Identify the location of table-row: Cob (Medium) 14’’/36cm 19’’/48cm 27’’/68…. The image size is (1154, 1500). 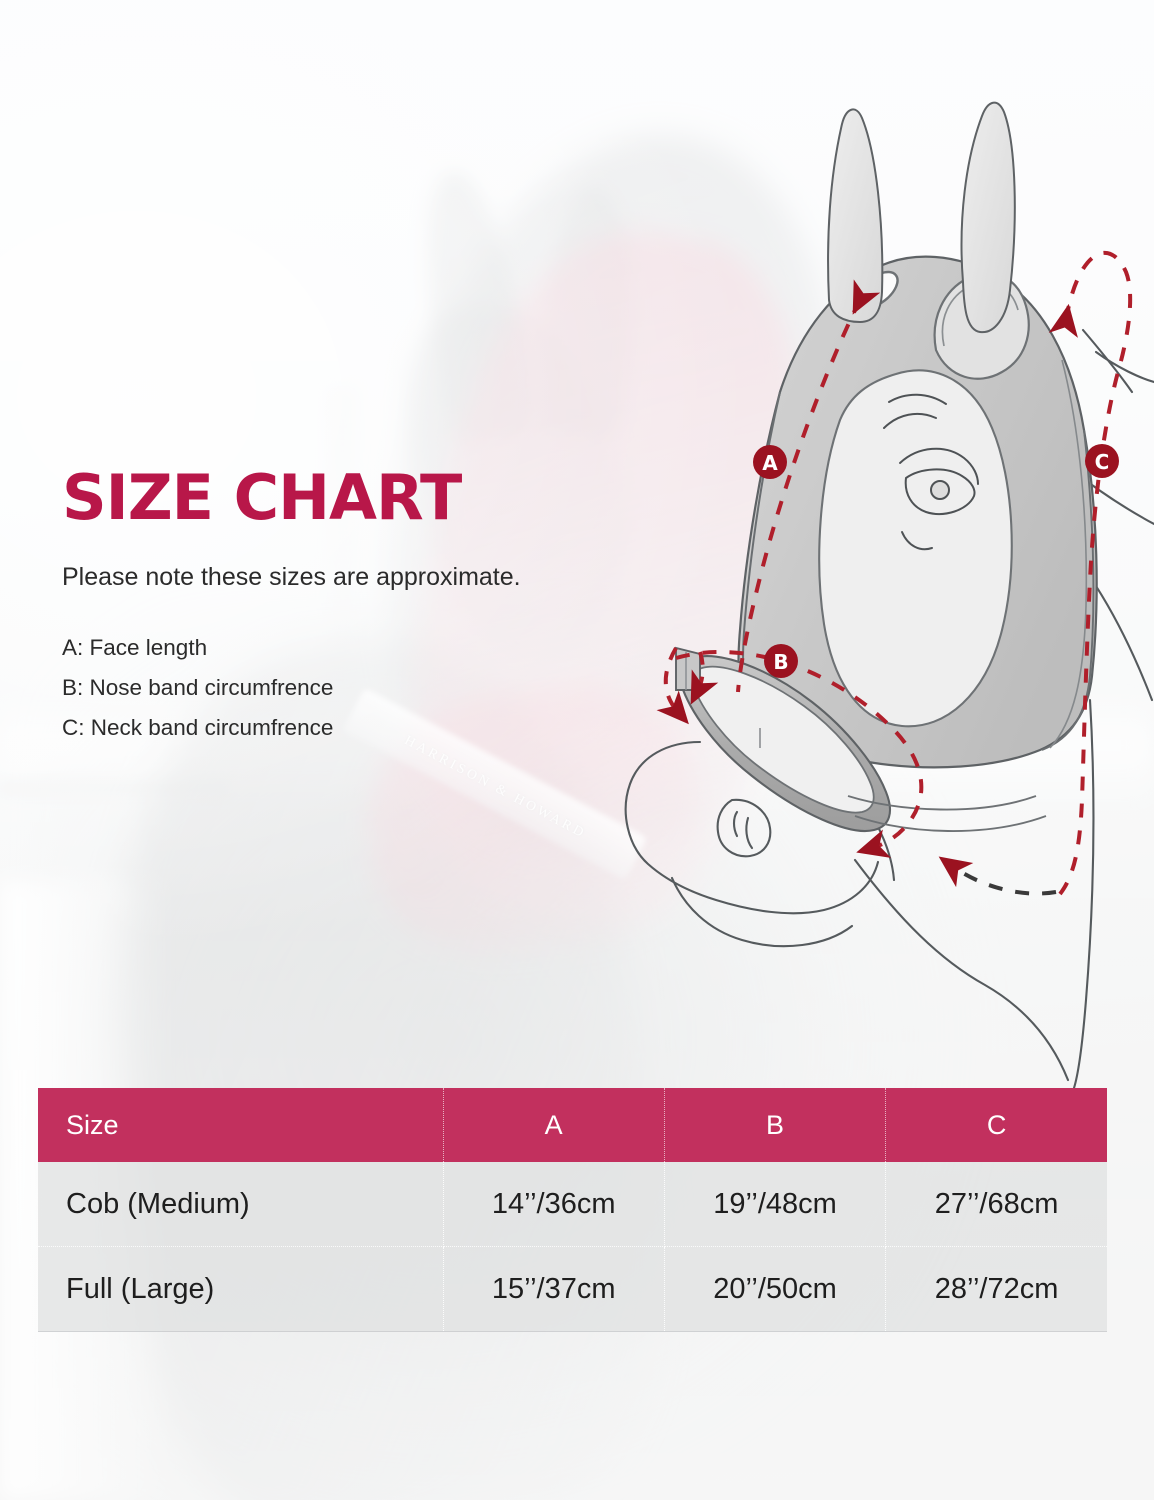
(572, 1204).